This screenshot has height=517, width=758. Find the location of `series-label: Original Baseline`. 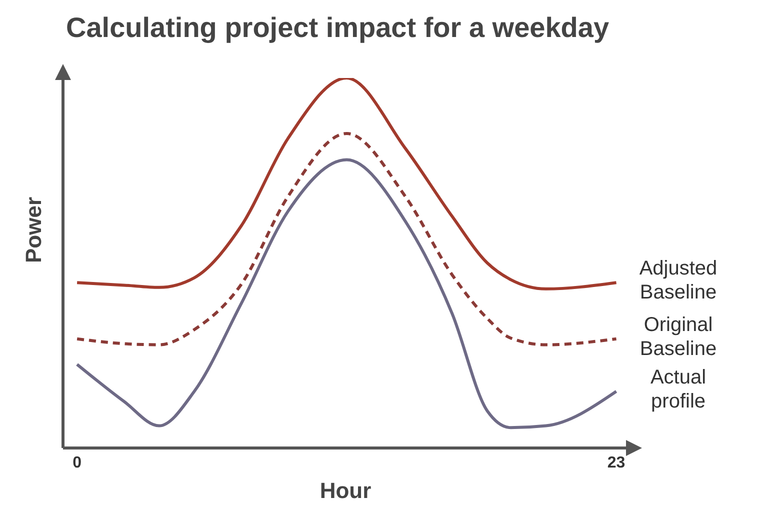

series-label: Original Baseline is located at coordinates (678, 337).